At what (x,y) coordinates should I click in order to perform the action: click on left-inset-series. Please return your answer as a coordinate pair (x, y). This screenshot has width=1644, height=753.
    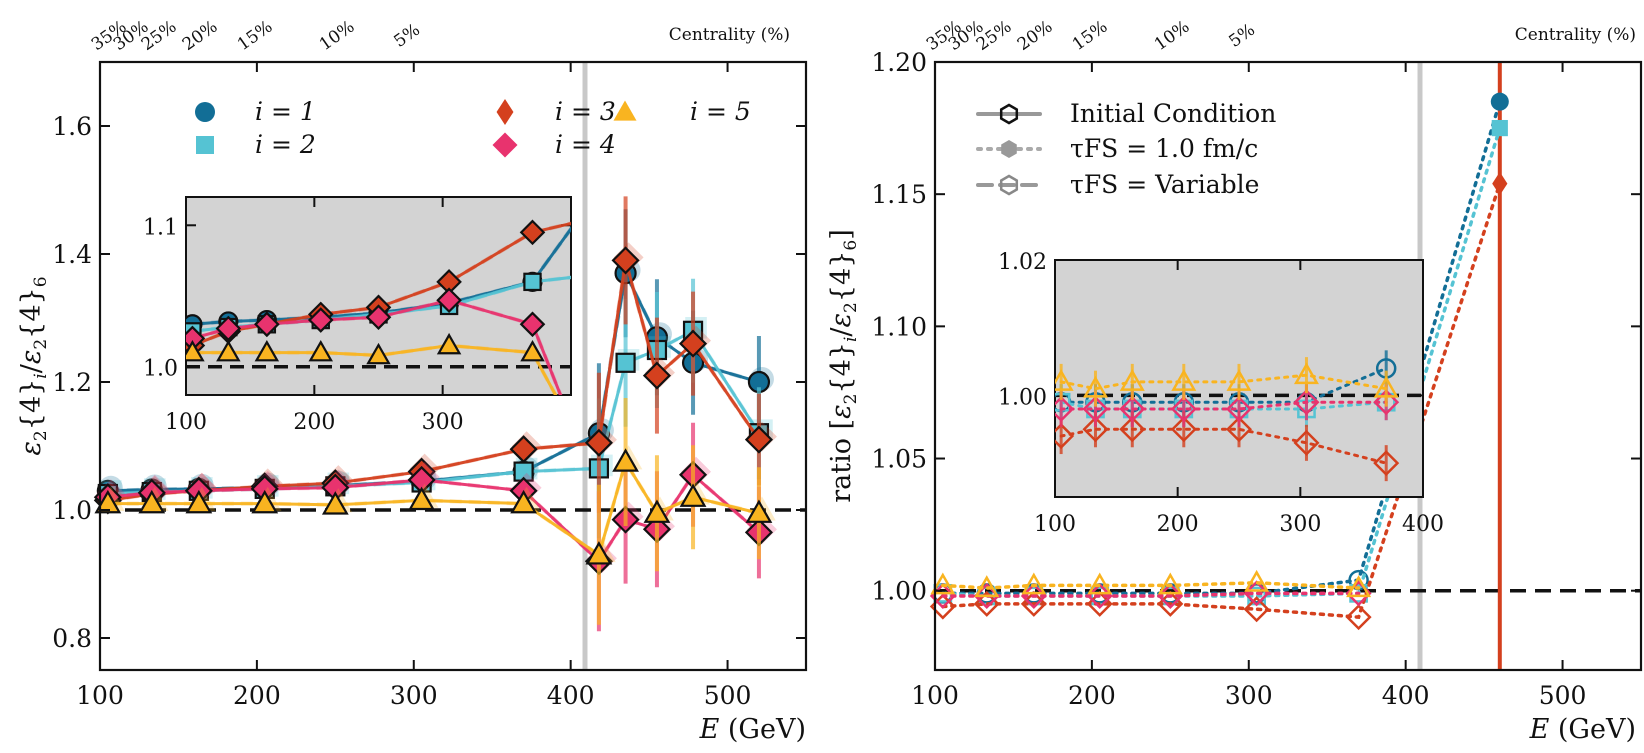
    Looking at the image, I should click on (394, 307).